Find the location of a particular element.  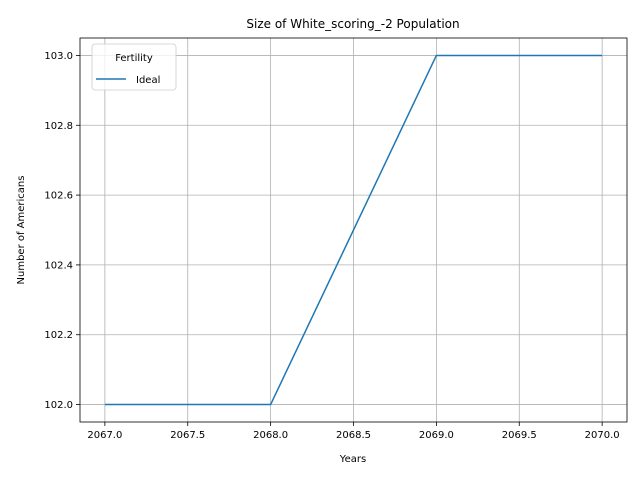

y-tick-label: 102.8 is located at coordinates (58, 126).